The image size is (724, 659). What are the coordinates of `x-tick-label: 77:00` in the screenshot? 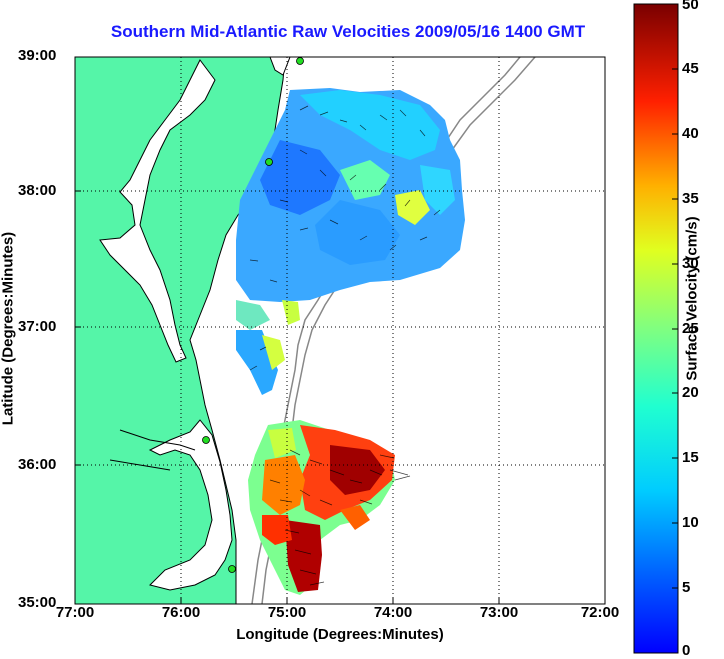 It's located at (75, 612).